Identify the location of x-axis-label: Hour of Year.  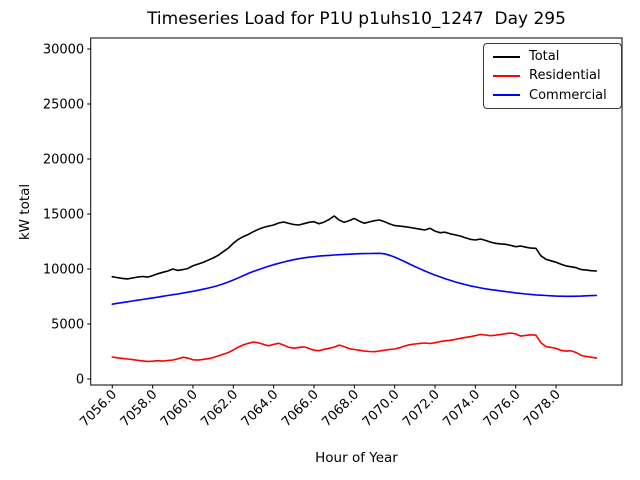
(356, 458).